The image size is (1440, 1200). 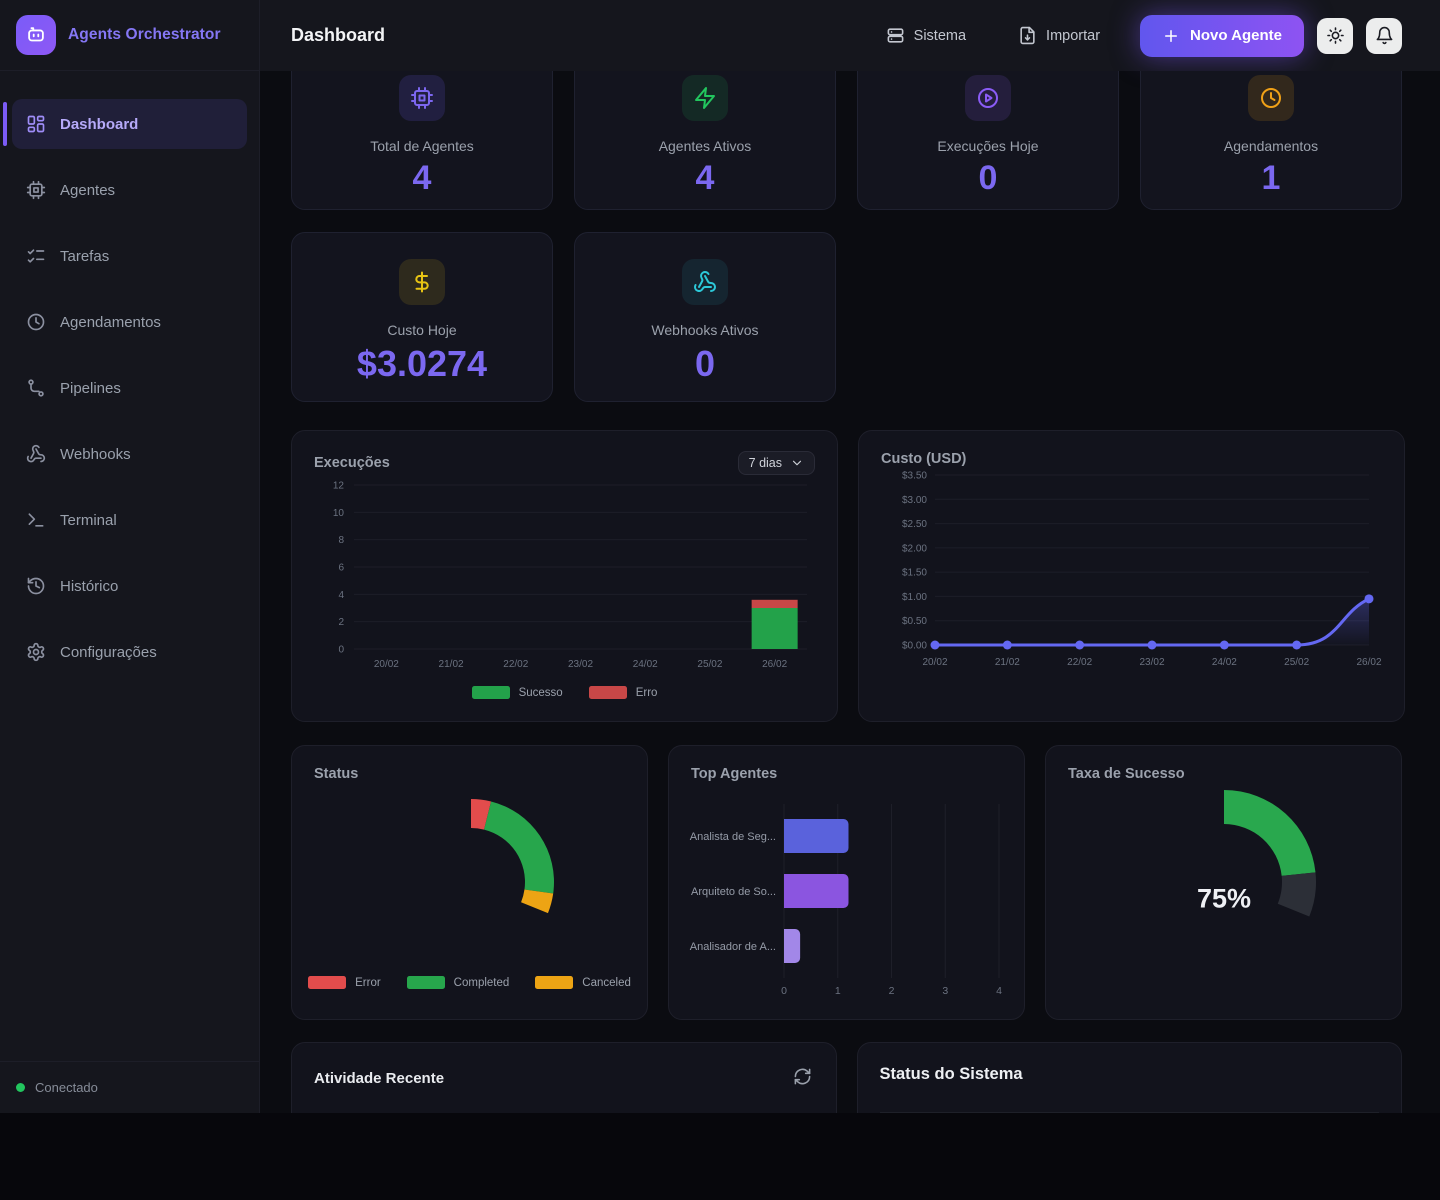 I want to click on sidebar-item-label: Histórico, so click(x=89, y=586).